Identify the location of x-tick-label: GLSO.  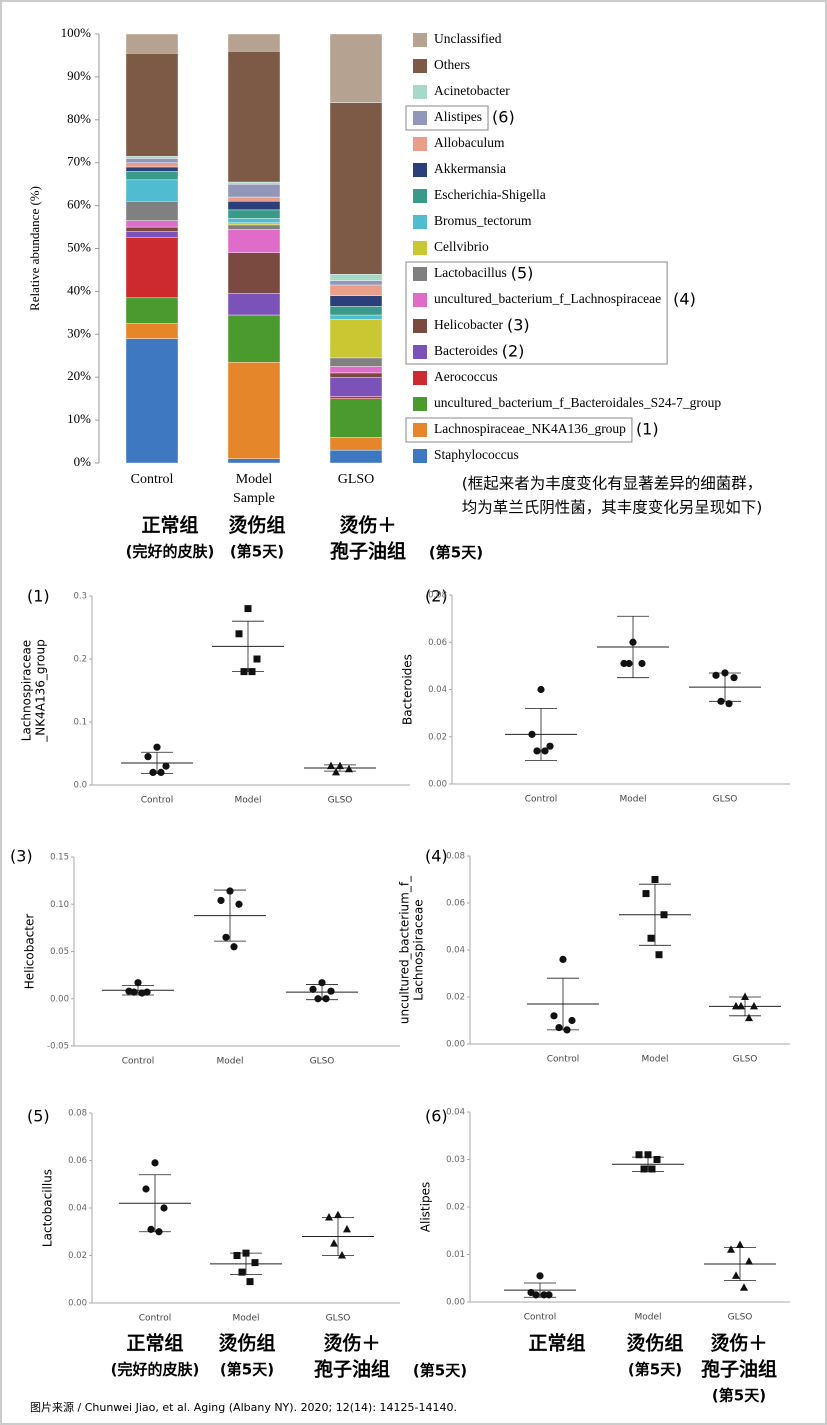
(745, 1060).